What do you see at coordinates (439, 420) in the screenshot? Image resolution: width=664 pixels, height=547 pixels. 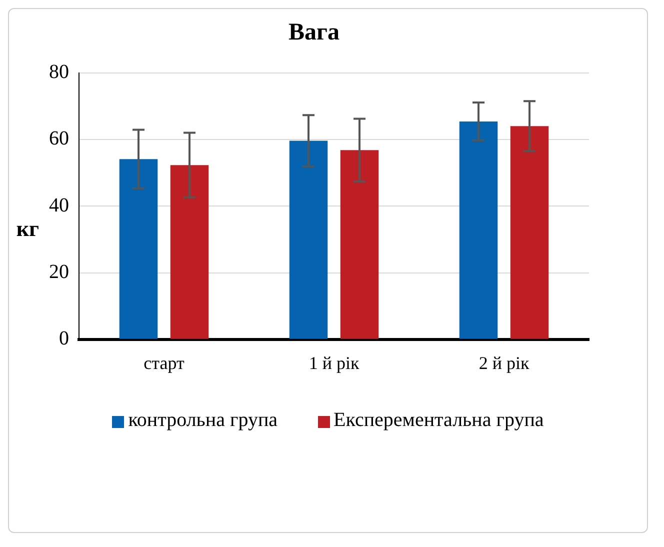 I see `legend-label: Експерементальна група` at bounding box center [439, 420].